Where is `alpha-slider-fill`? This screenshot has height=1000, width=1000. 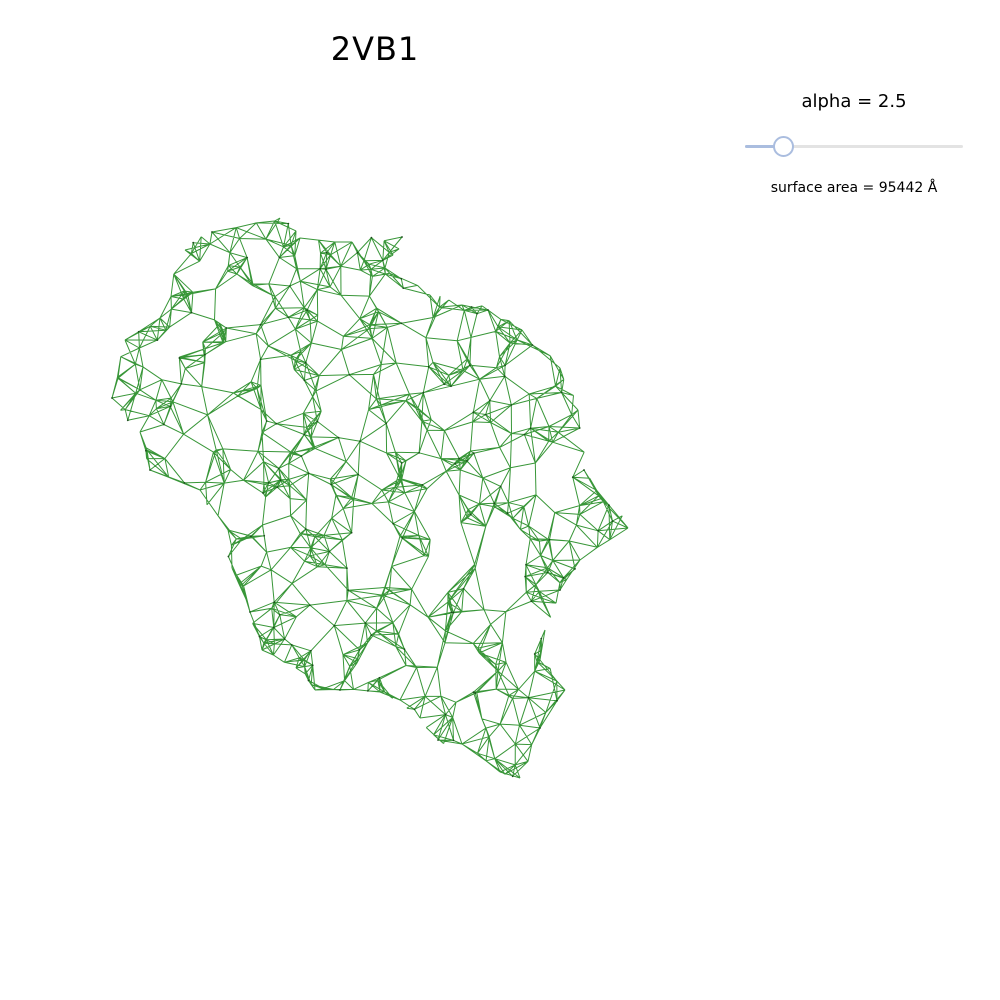
alpha-slider-fill is located at coordinates (765, 146).